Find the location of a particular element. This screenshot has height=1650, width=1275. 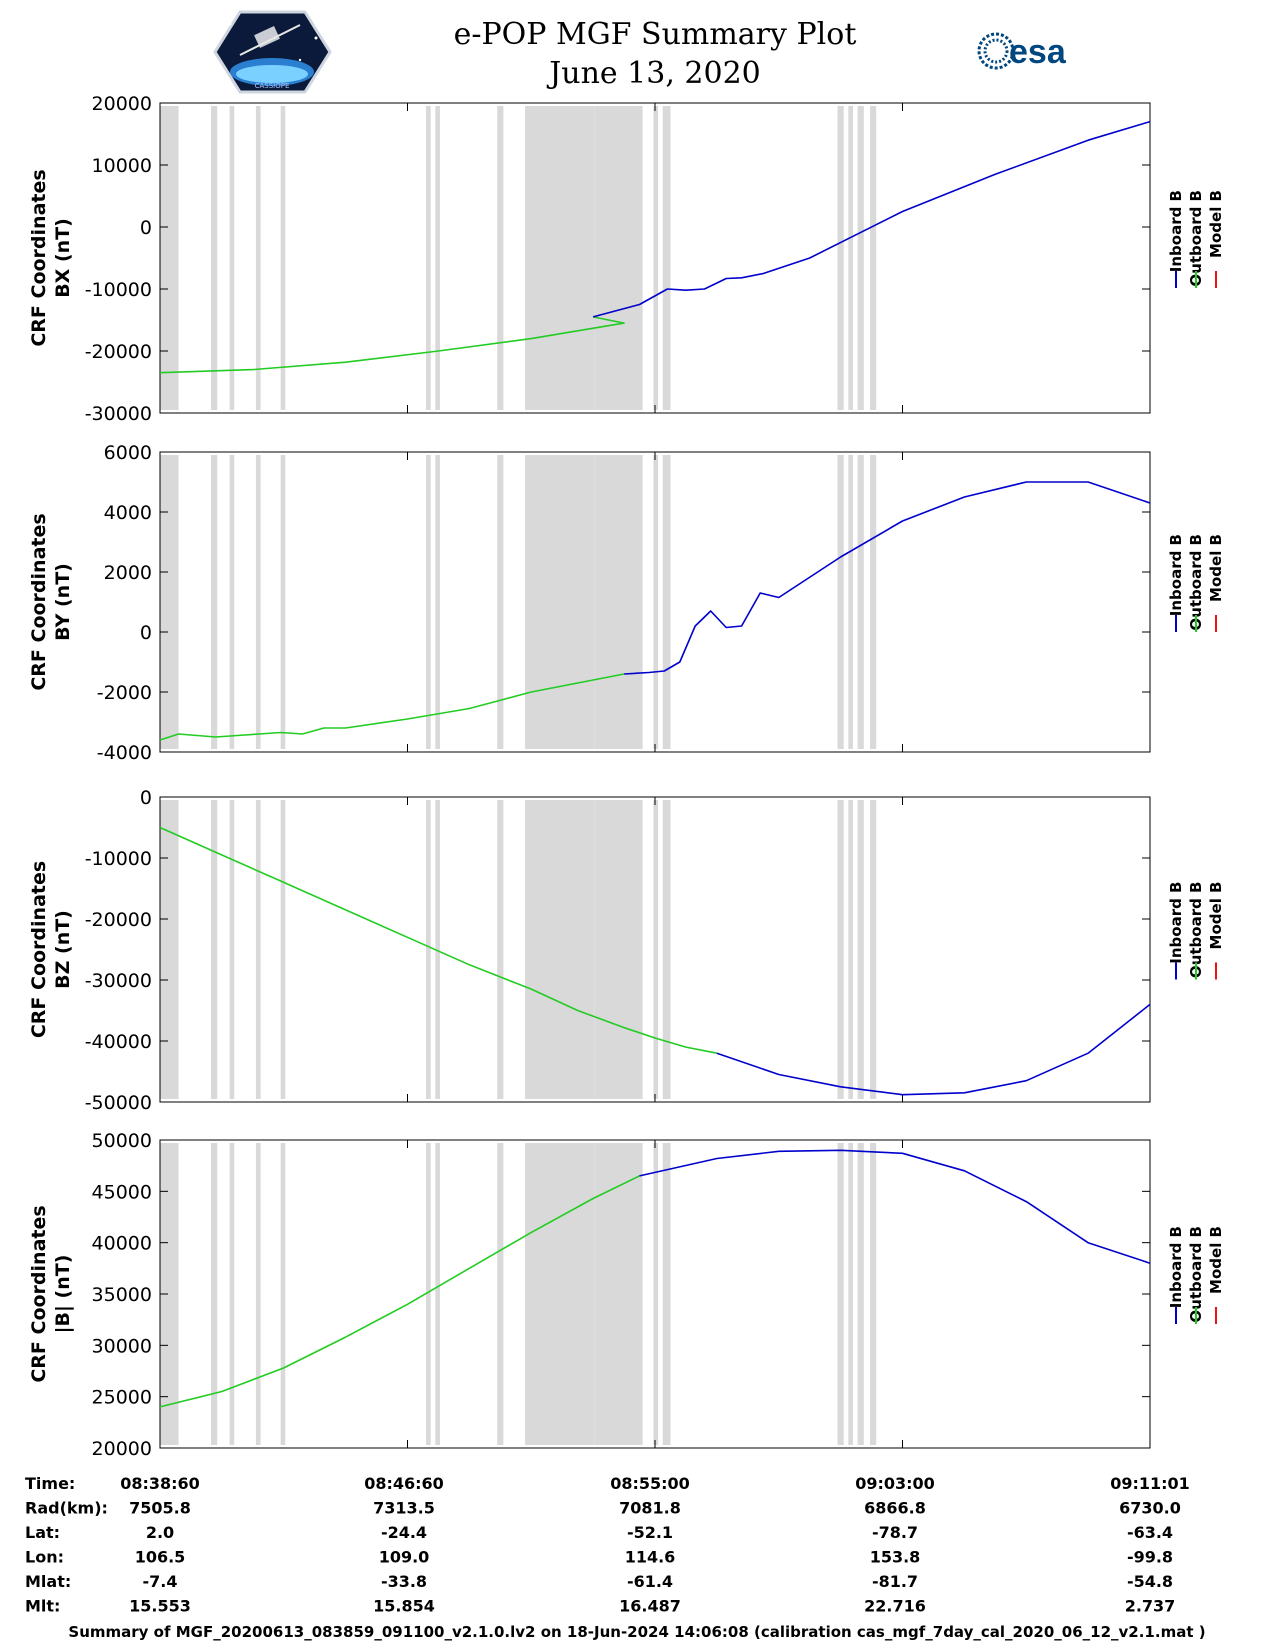

y-axis-label: CRF Coordinates BY (nT) is located at coordinates (51, 601).